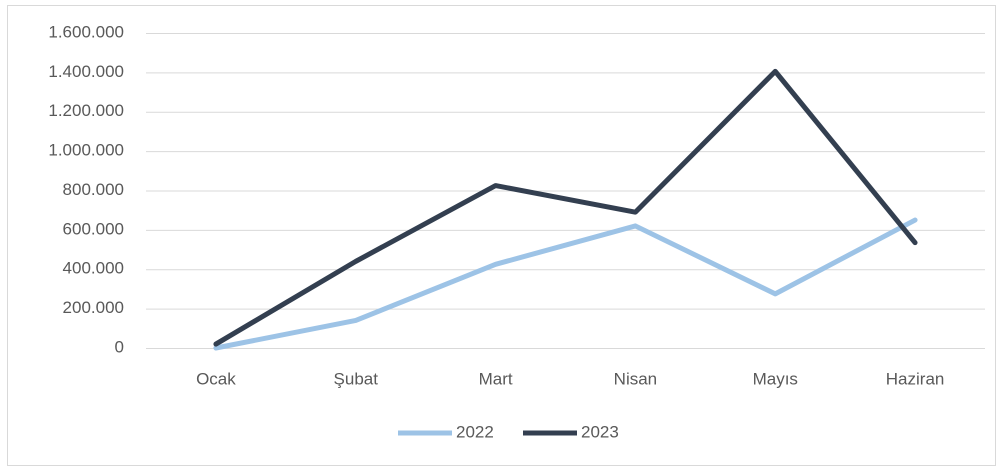  Describe the element at coordinates (86, 31) in the screenshot. I see `y-tick-label: 1.600.000` at that location.